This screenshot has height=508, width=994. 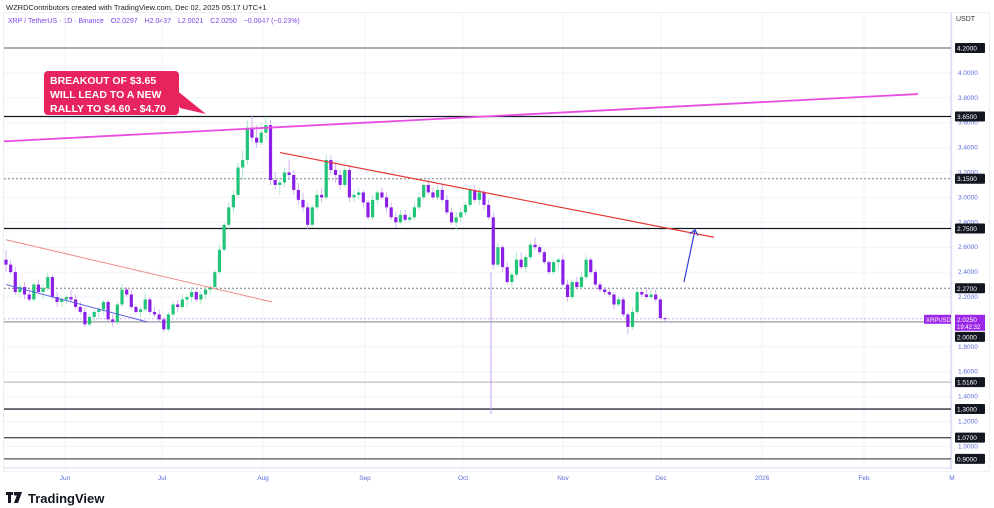 I want to click on symbol-title: XRP / TetherUS · 1D · Binance, so click(x=56, y=21).